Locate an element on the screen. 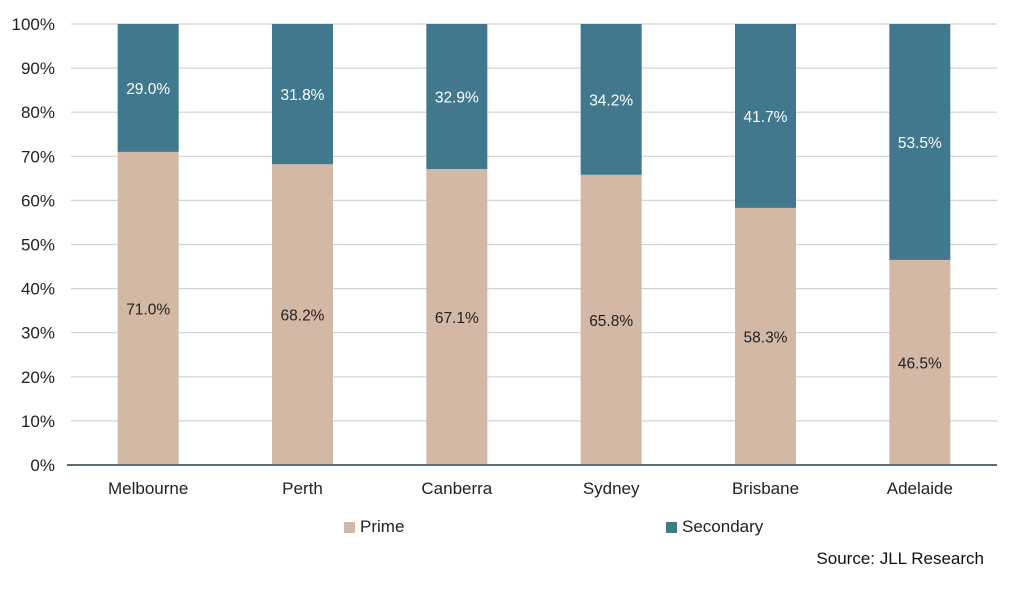  x-tick-label: Canberra is located at coordinates (456, 488).